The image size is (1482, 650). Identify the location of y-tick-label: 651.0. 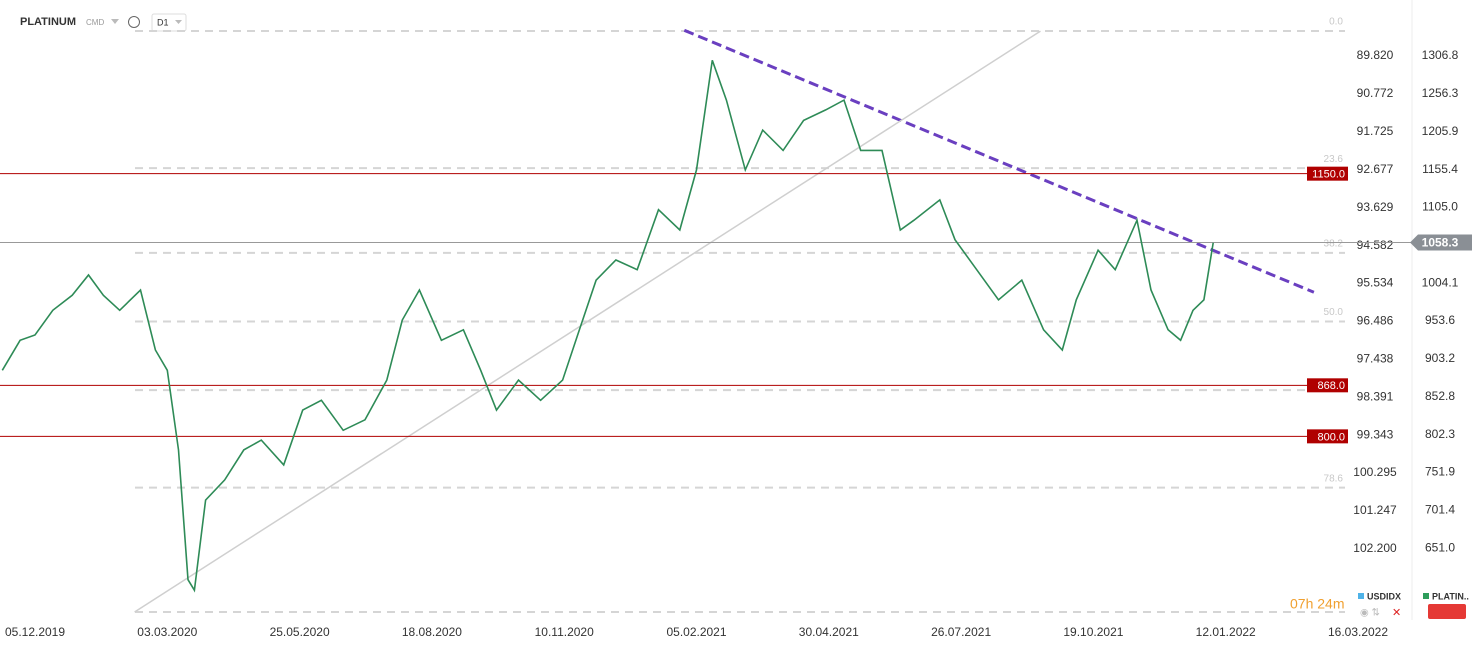
(1440, 547).